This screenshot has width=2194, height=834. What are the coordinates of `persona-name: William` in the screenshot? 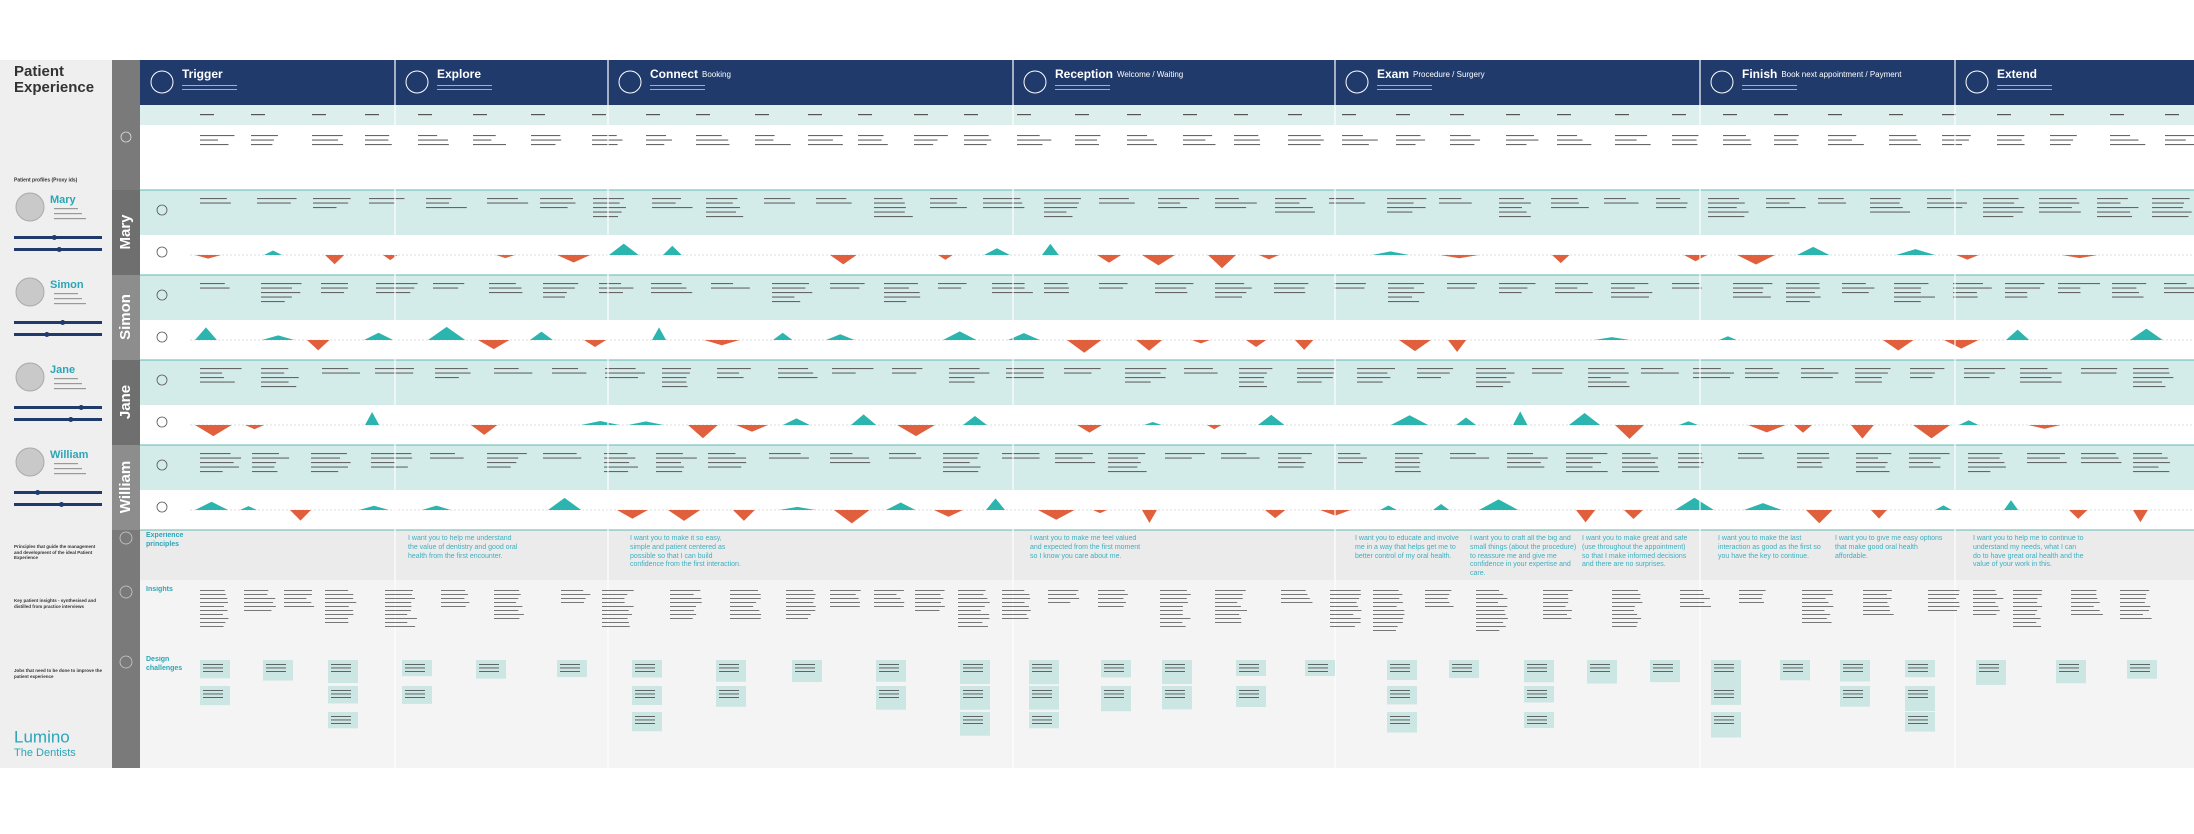 It's located at (69, 455).